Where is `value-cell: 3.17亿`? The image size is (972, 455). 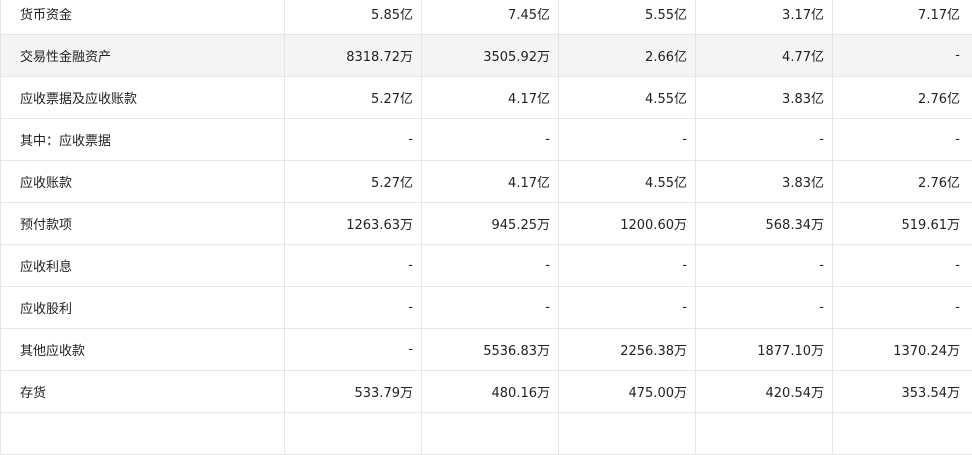 value-cell: 3.17亿 is located at coordinates (764, 17).